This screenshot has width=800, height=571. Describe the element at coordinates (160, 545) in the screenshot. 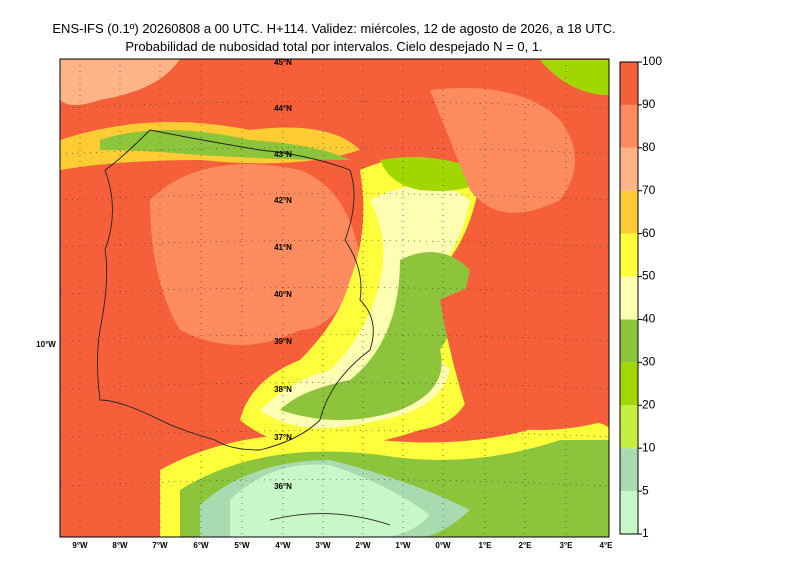

I see `lon-label: 7°W` at that location.